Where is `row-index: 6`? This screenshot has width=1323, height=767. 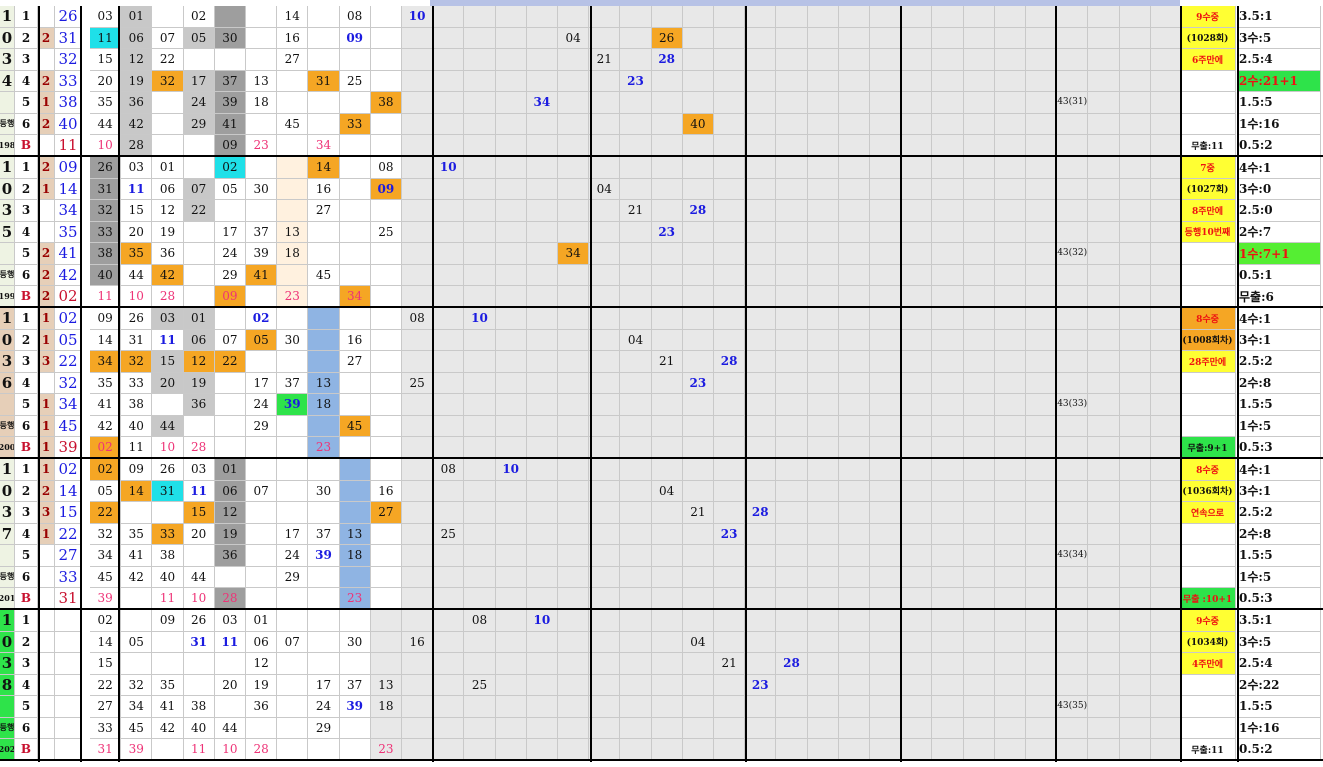 row-index: 6 is located at coordinates (26, 577).